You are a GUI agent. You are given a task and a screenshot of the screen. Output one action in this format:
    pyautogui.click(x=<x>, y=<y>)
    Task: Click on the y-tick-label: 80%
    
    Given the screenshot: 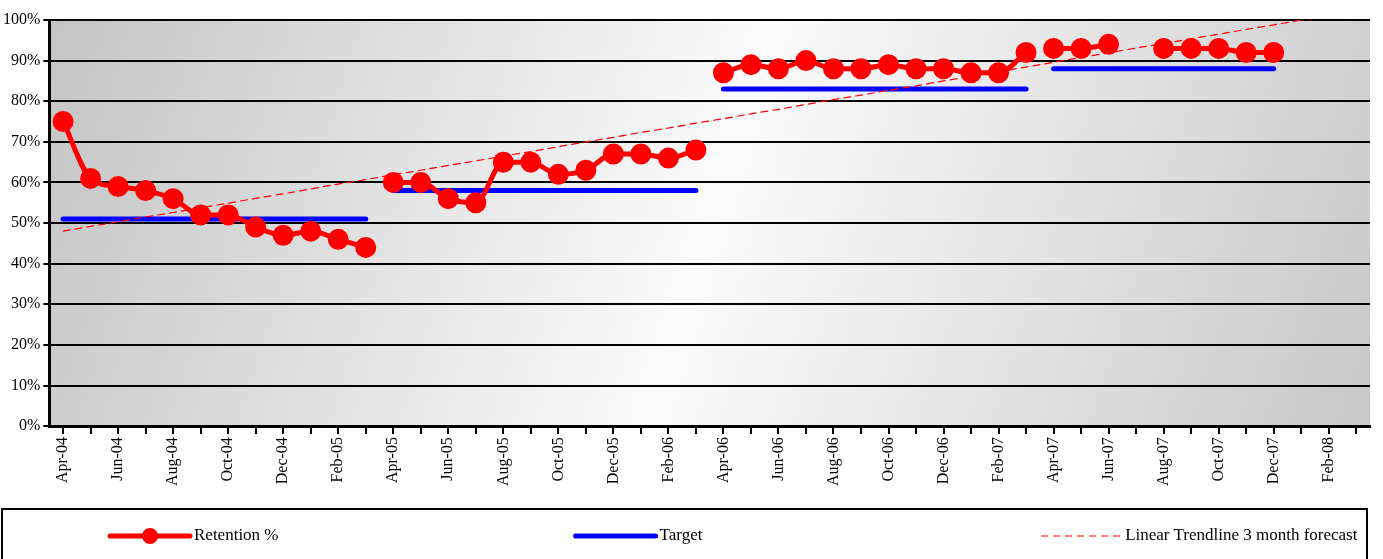 What is the action you would take?
    pyautogui.click(x=26, y=100)
    